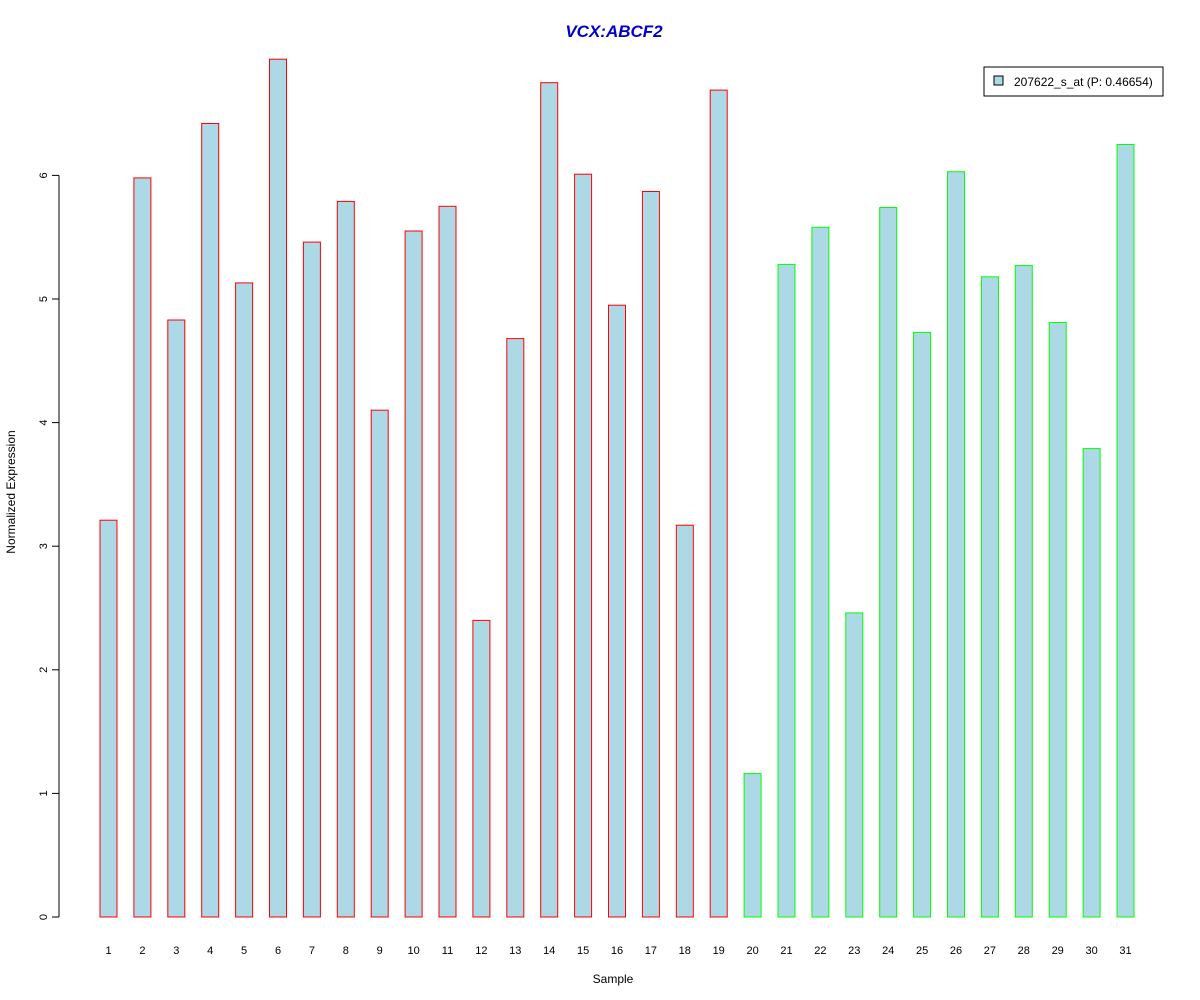 The height and width of the screenshot is (1000, 1200). What do you see at coordinates (44, 175) in the screenshot?
I see `y-tick-label: 6` at bounding box center [44, 175].